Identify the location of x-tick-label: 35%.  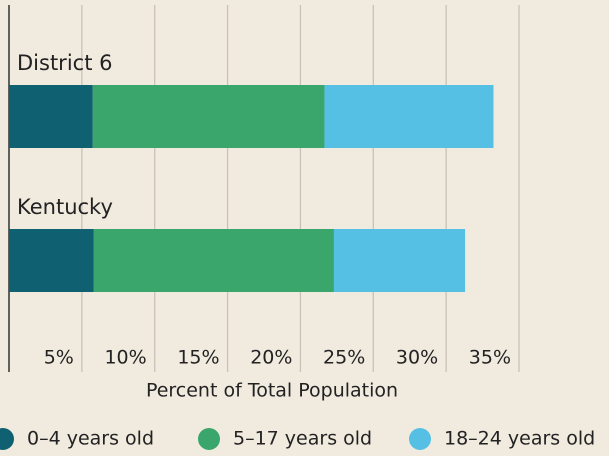
(490, 358).